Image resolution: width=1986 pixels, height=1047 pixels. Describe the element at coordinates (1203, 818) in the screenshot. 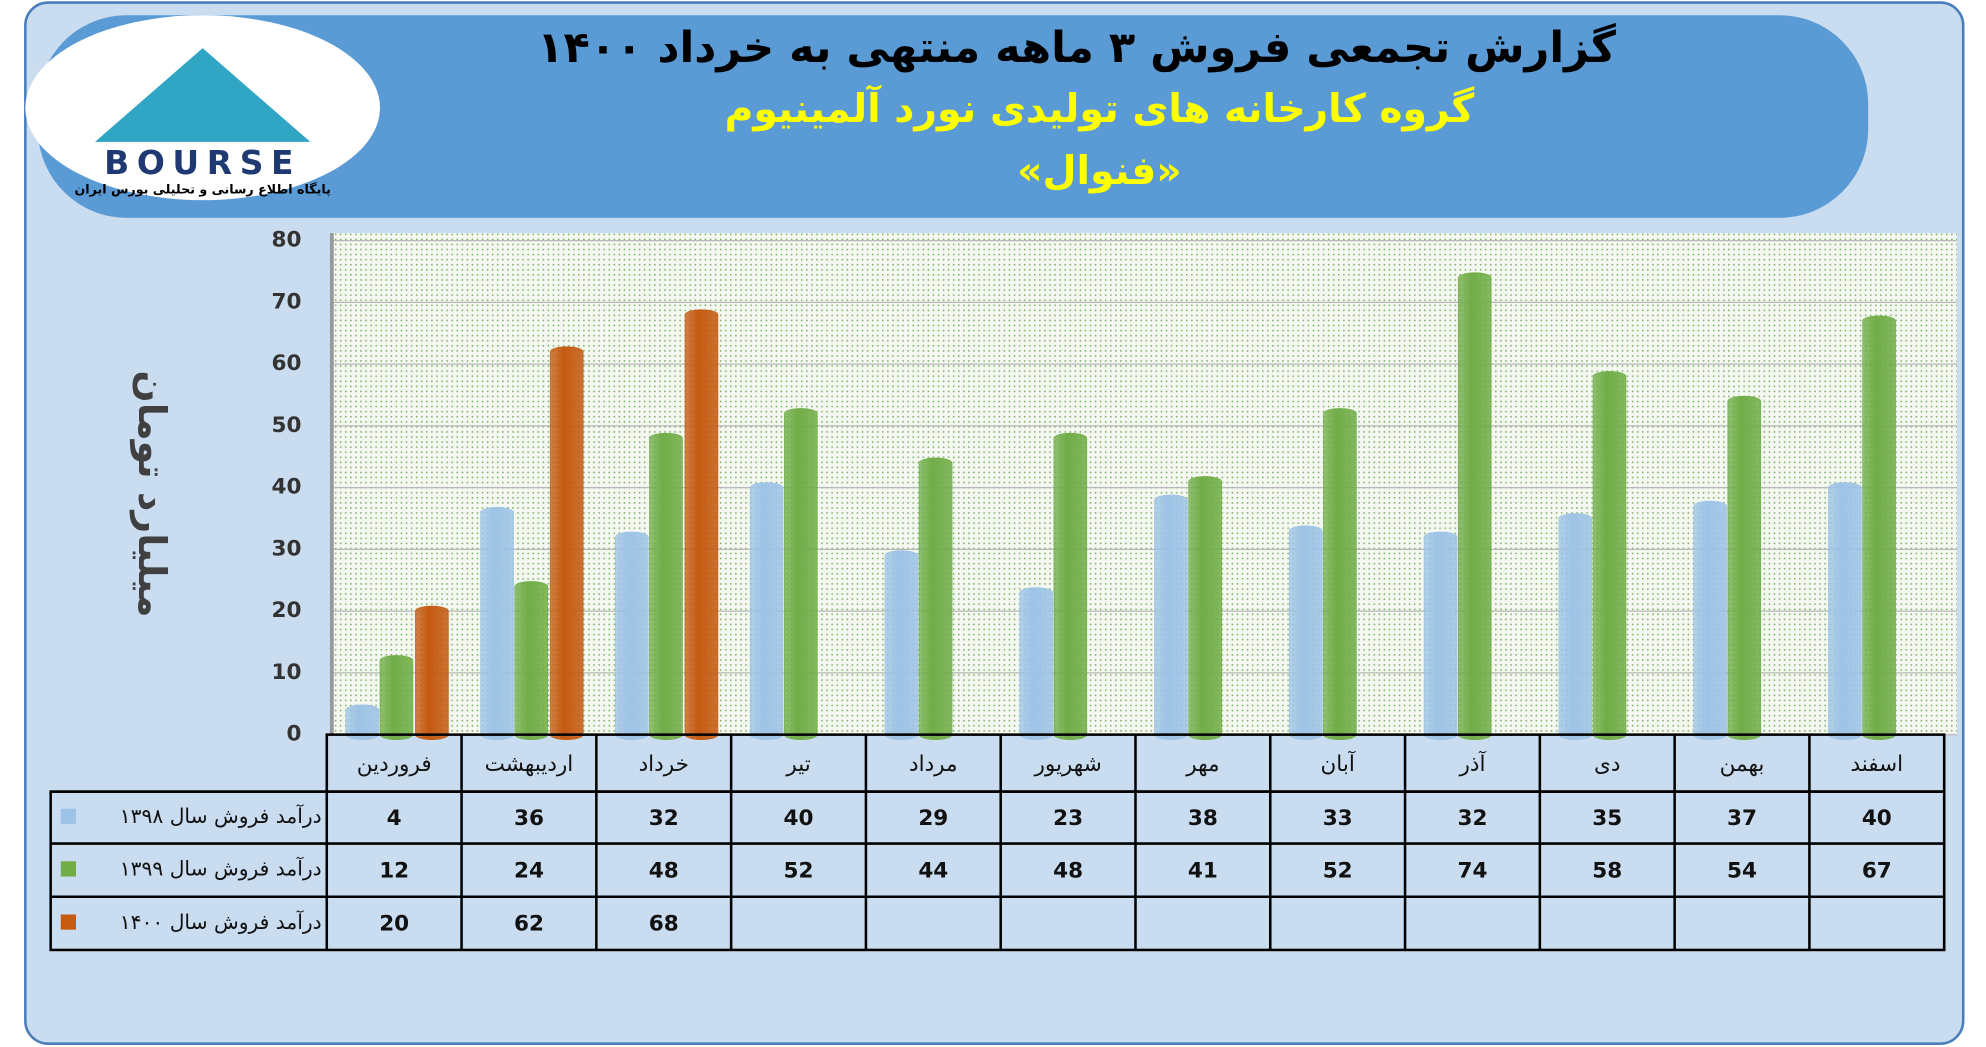

I see `table-value: 38` at that location.